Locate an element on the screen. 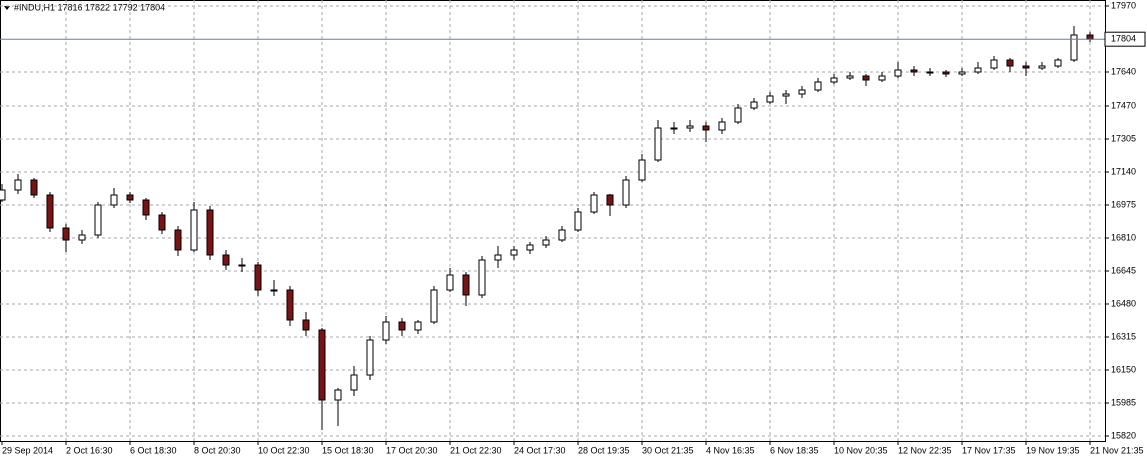 This screenshot has width=1147, height=459. x-tick-label: 28 Oct 19:35 is located at coordinates (604, 450).